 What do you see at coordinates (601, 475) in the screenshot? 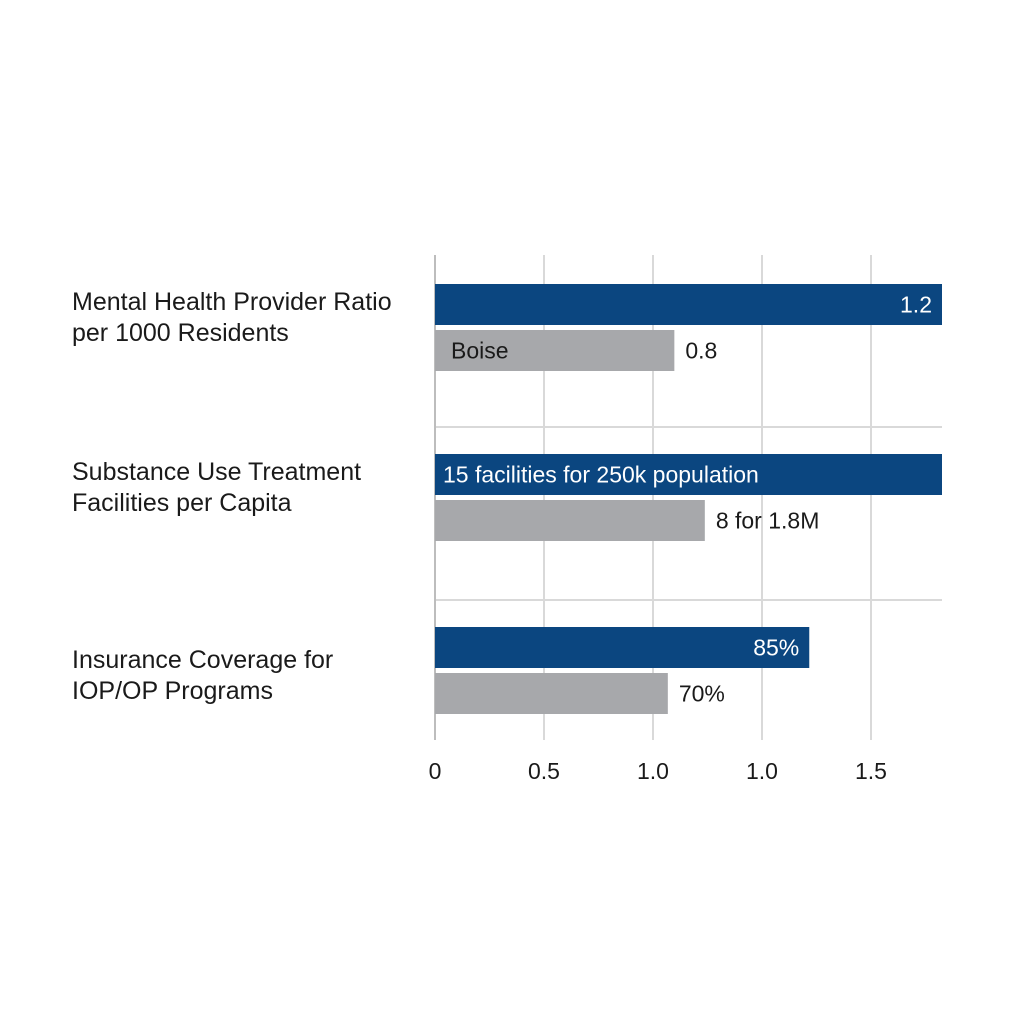
I see `data-label: 15 facilities for 250k population` at bounding box center [601, 475].